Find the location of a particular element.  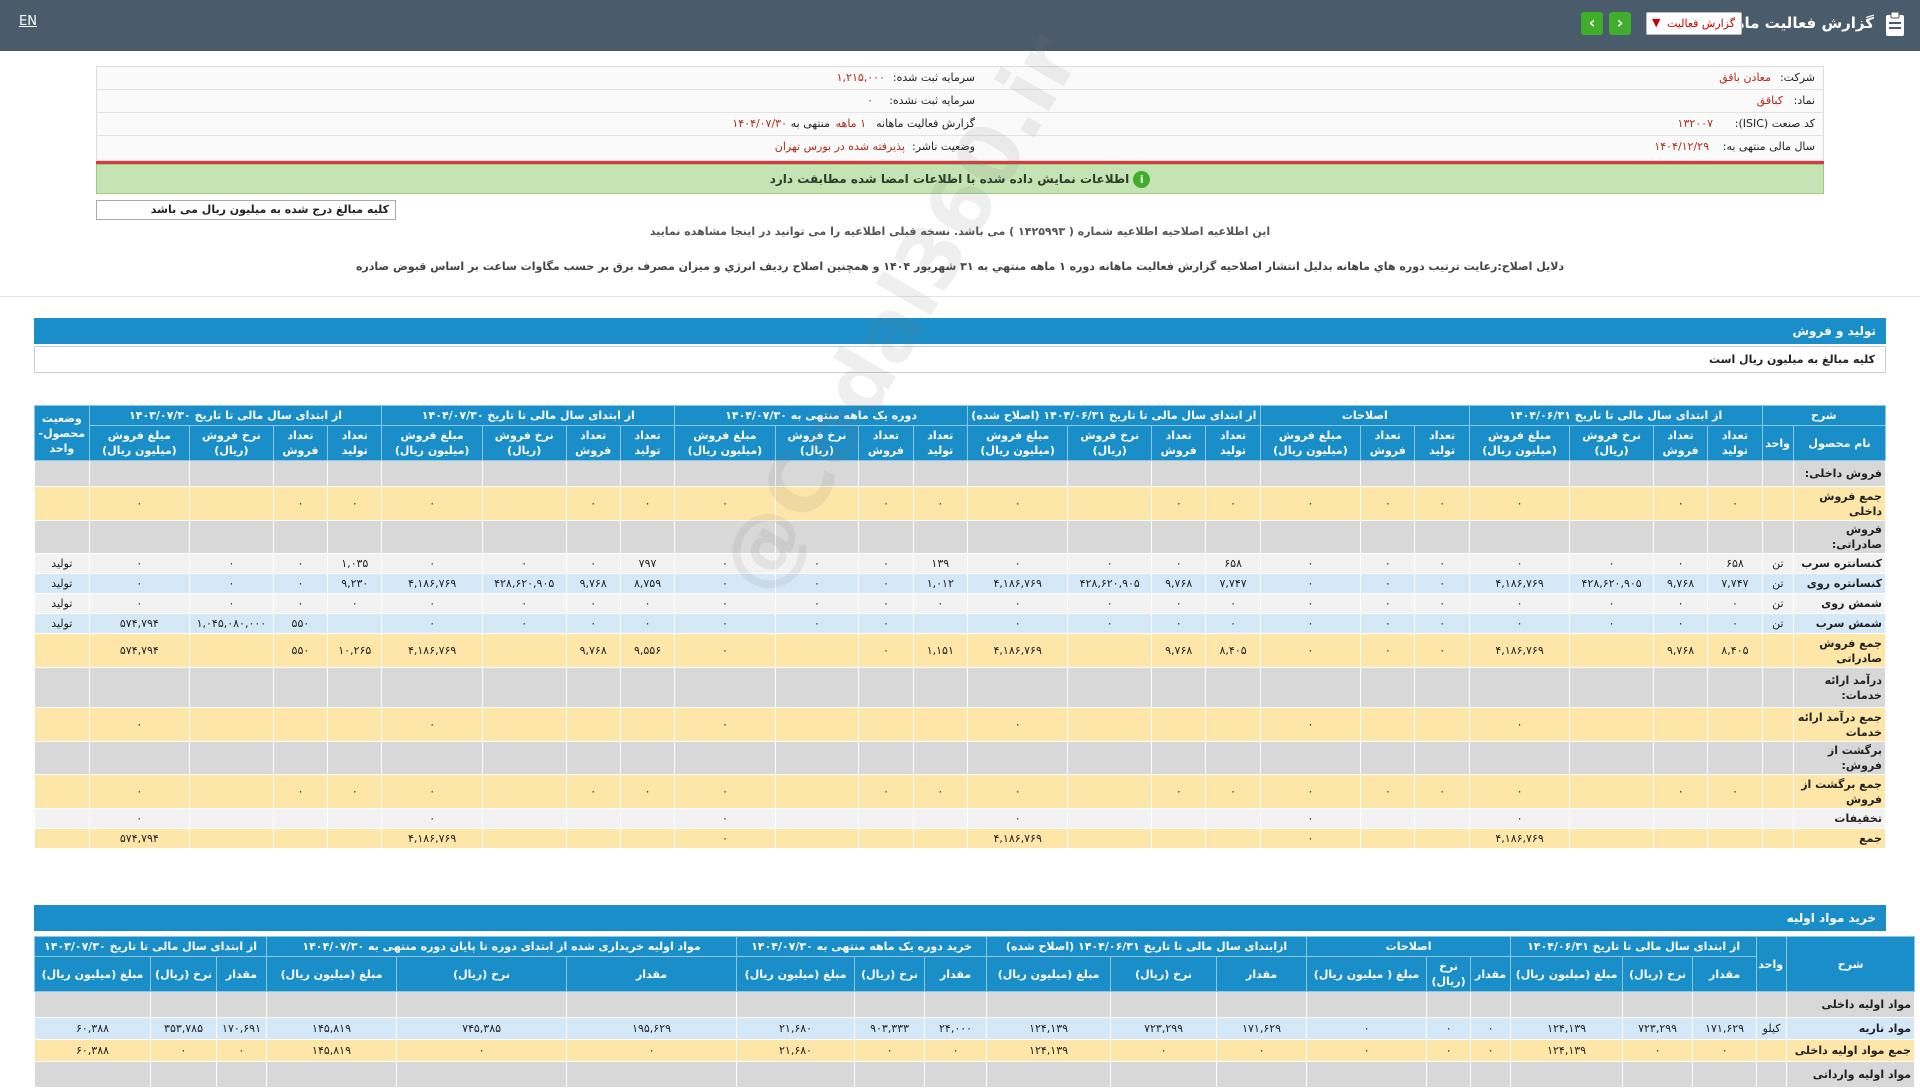

company-value: معادن باقق is located at coordinates (1745, 77).